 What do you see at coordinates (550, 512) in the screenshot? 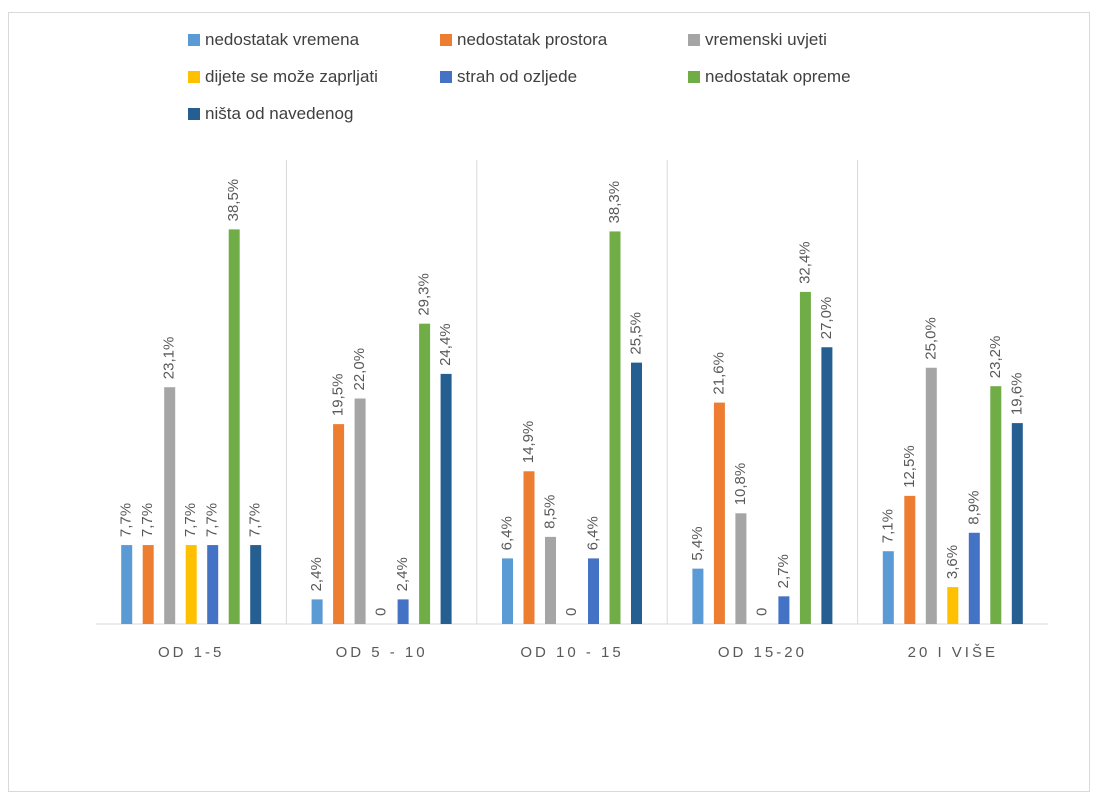
I see `data-label: 8,5%` at bounding box center [550, 512].